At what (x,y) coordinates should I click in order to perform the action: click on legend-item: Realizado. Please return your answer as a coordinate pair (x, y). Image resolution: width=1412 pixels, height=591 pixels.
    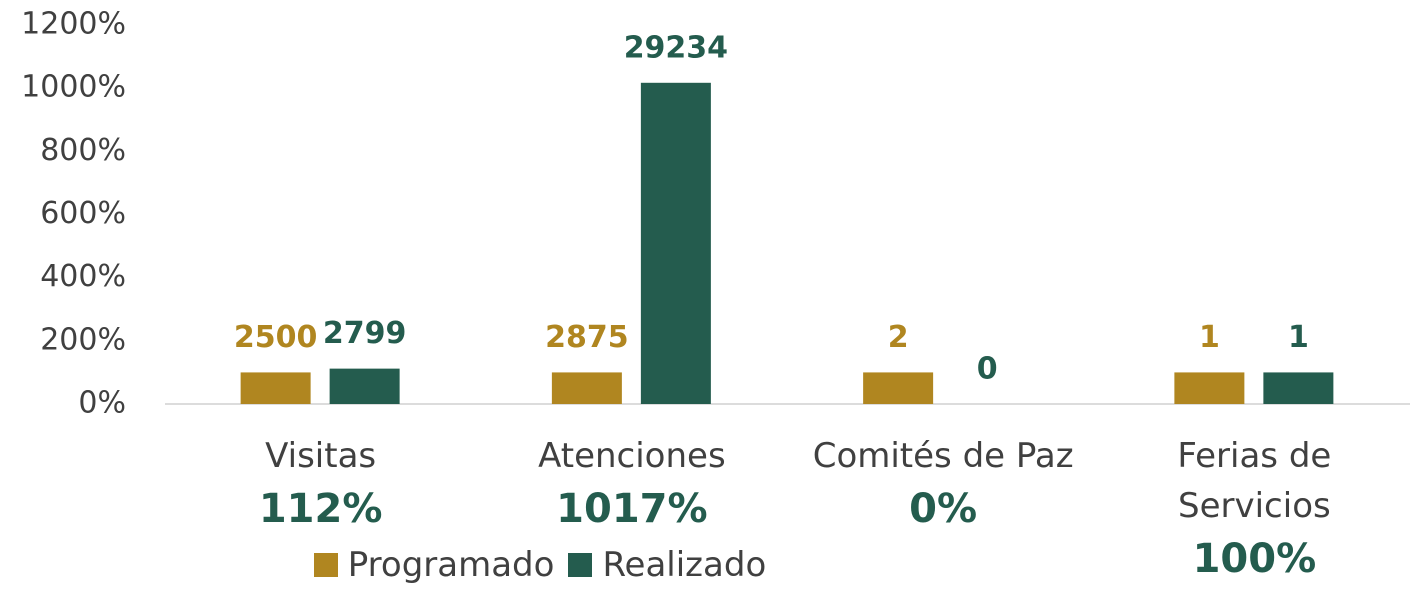
    Looking at the image, I should click on (667, 565).